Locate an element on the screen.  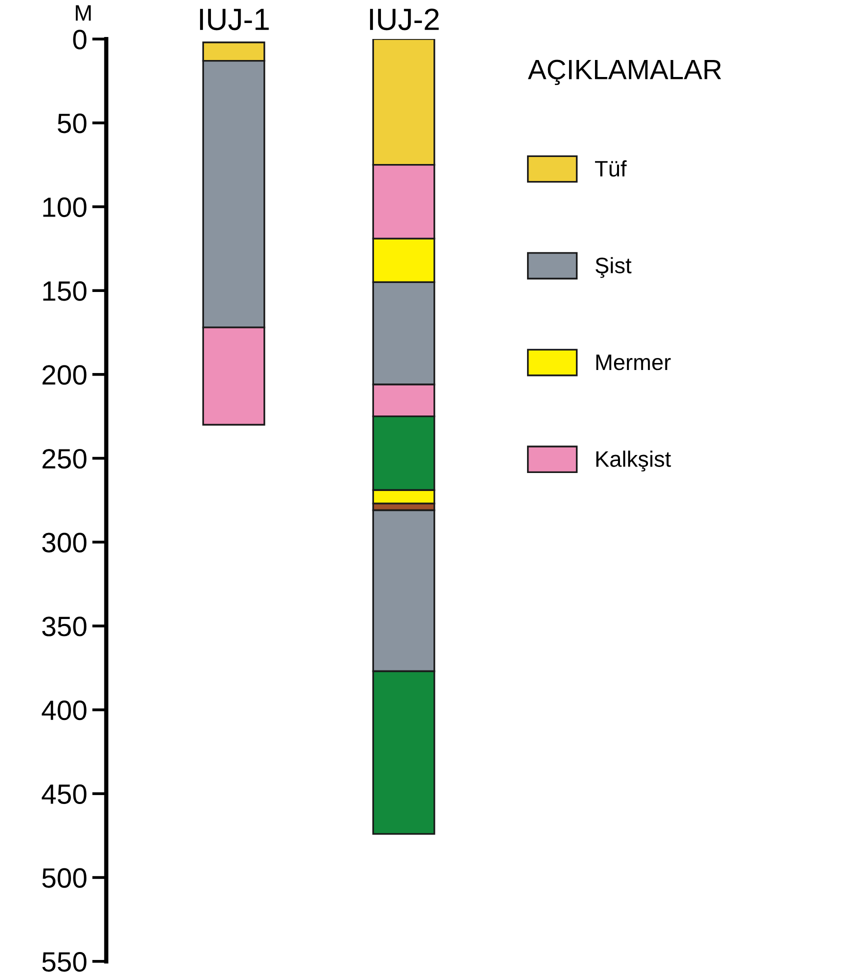
y-axis-title: M is located at coordinates (83, 13).